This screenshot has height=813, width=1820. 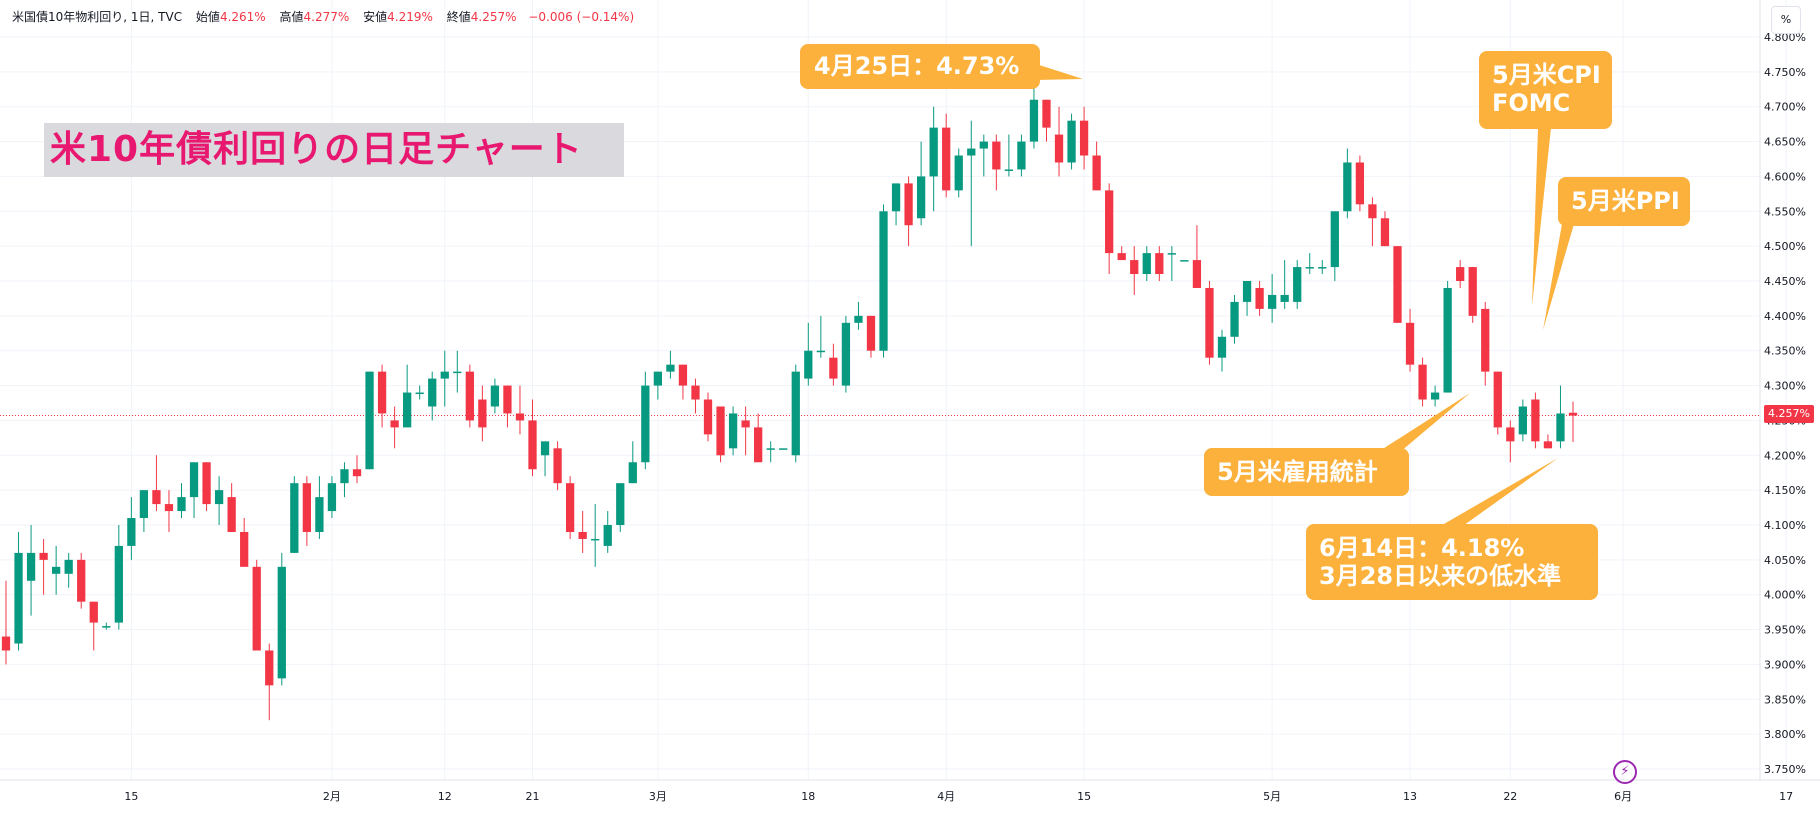 I want to click on y-tick-label: 4.800%, so click(x=1785, y=37).